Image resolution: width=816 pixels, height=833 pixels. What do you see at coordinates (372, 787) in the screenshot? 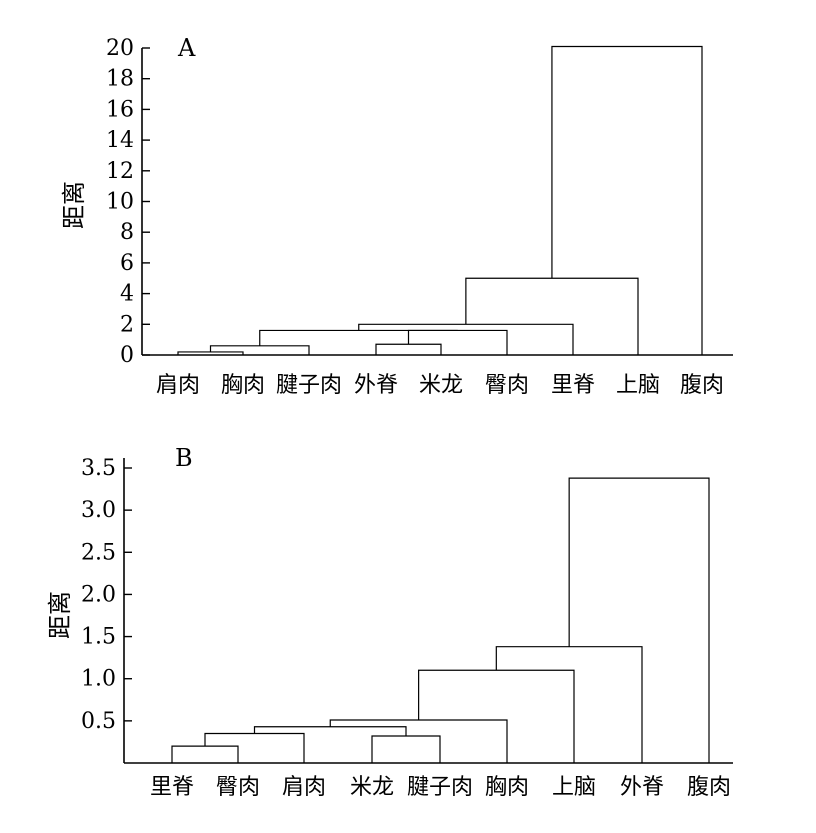
I see `panel-b-leaf-label: 米龙` at bounding box center [372, 787].